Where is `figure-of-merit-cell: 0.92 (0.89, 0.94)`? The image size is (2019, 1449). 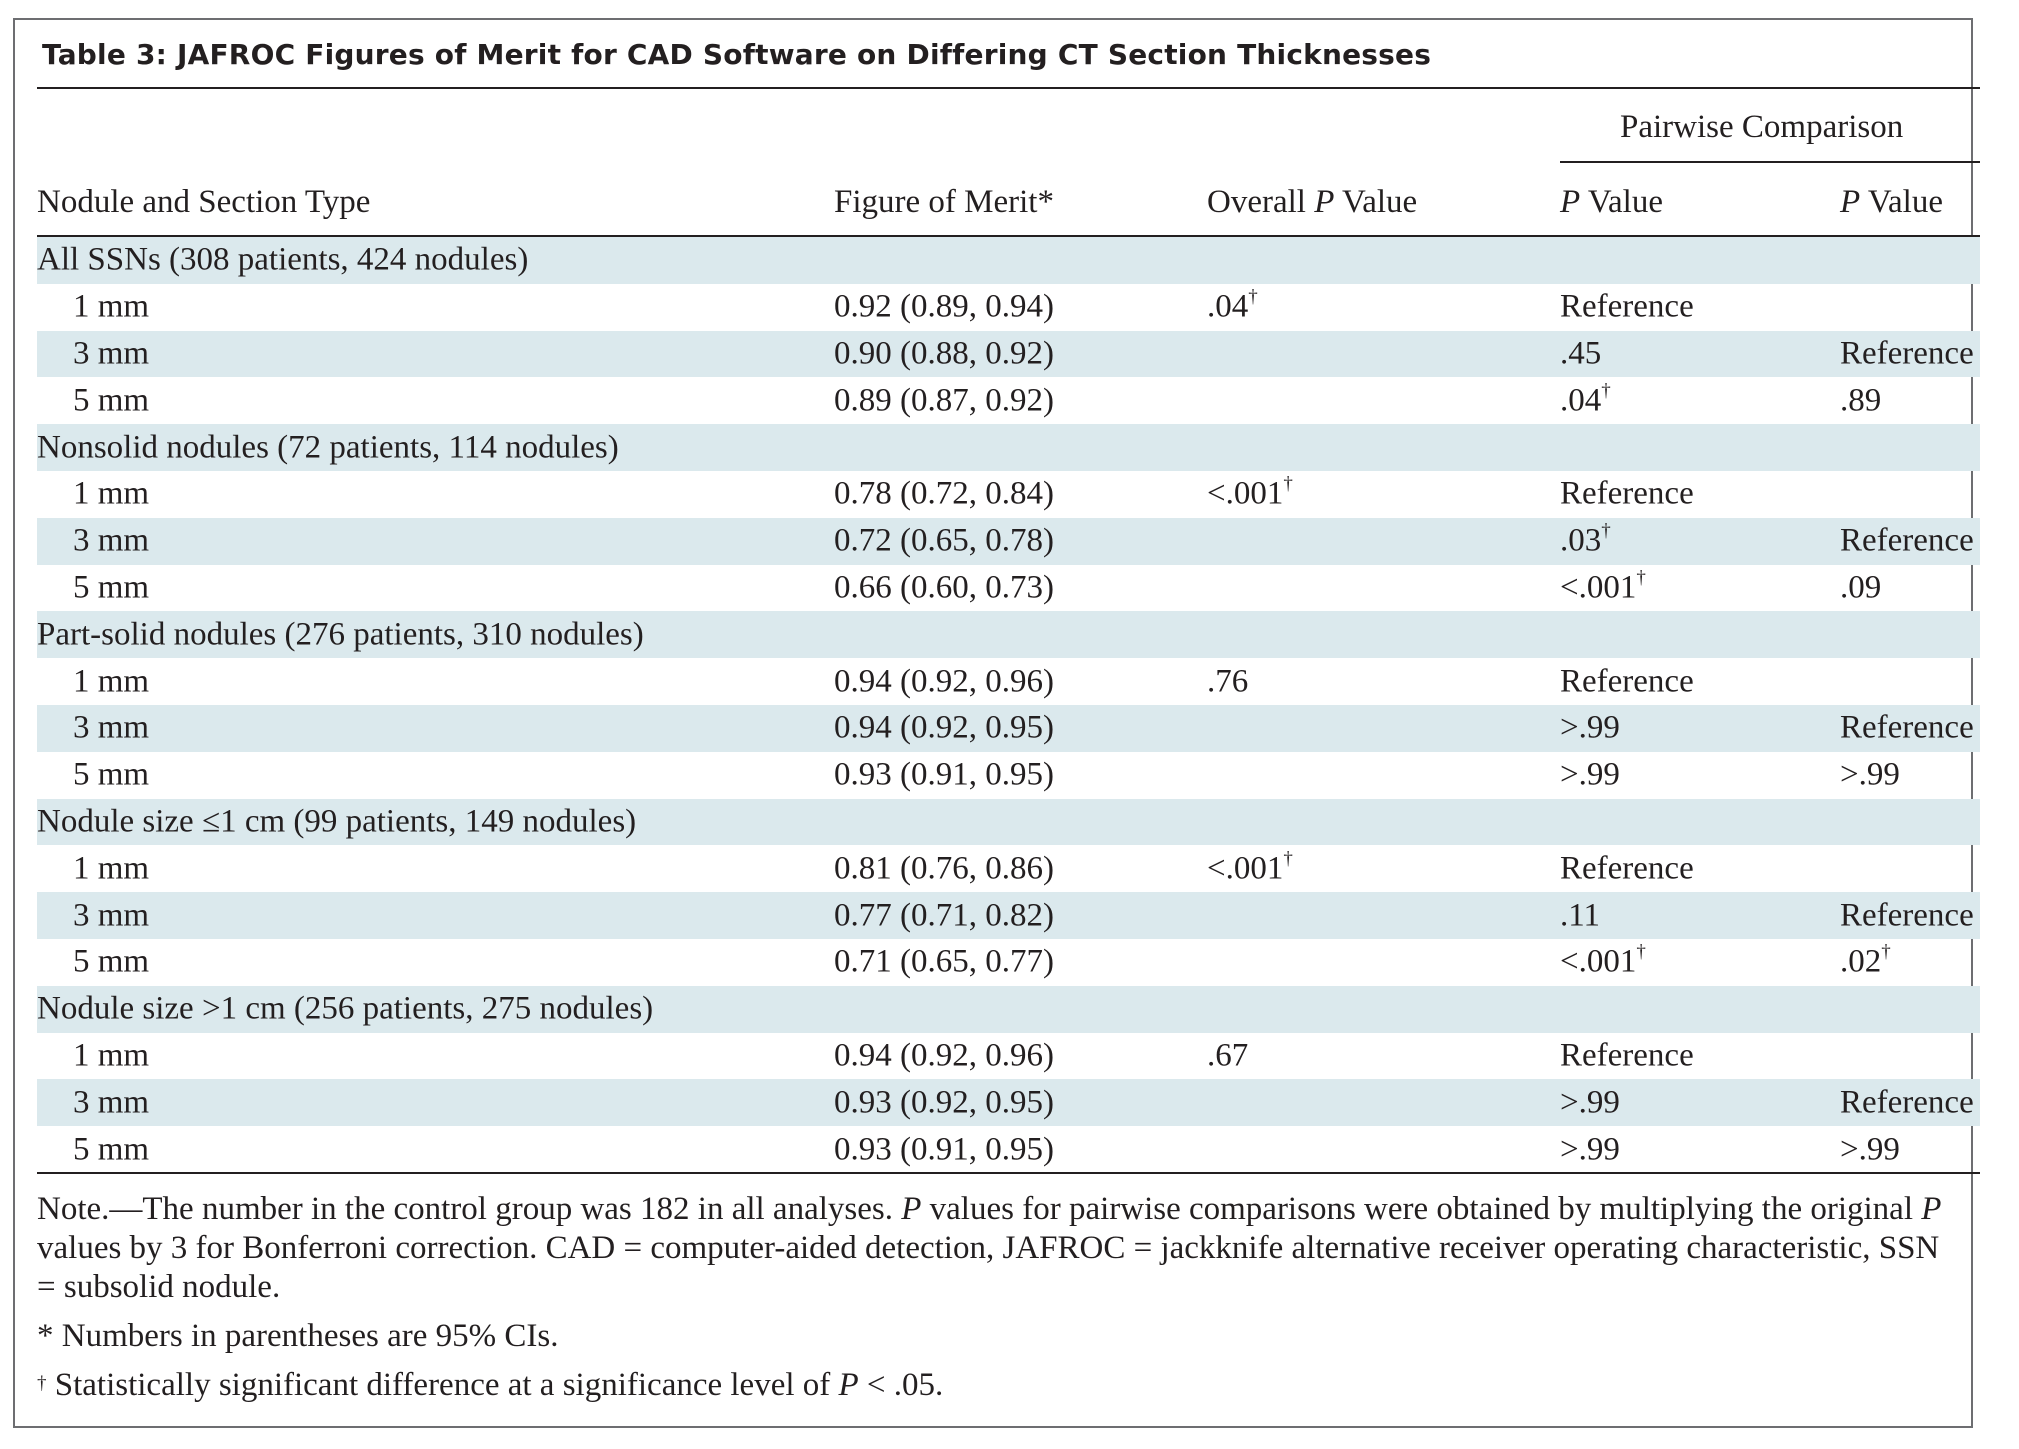
figure-of-merit-cell: 0.92 (0.89, 0.94) is located at coordinates (944, 306).